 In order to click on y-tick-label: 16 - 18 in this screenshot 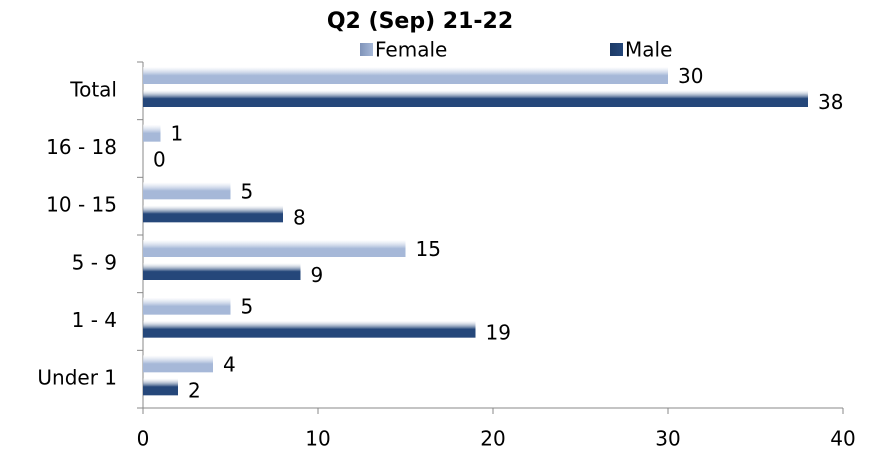, I will do `click(81, 147)`.